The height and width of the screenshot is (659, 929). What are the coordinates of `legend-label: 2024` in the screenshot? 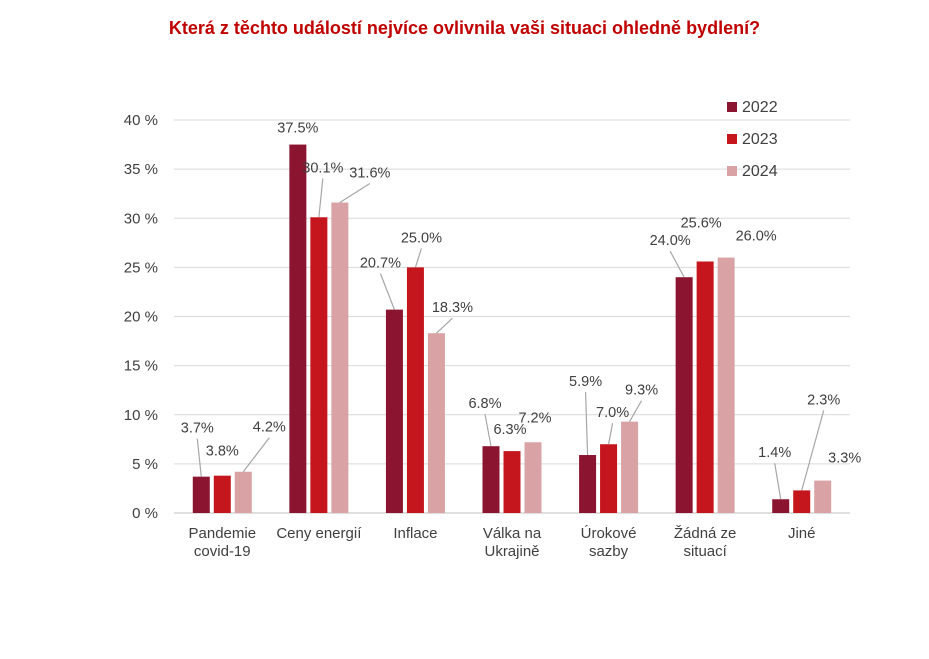 It's located at (760, 171).